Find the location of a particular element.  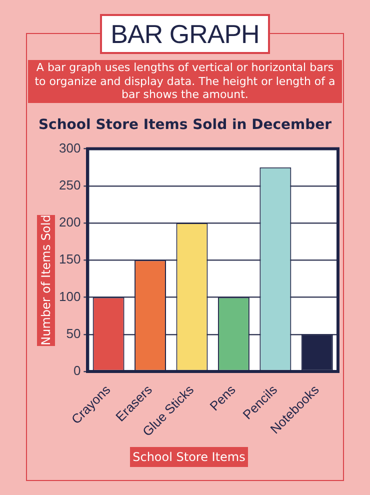

text: A bar graph uses lengths of vertical or horizontal bars to organize and display data. The height or length of a bar shows the amount. is located at coordinates (185, 81).